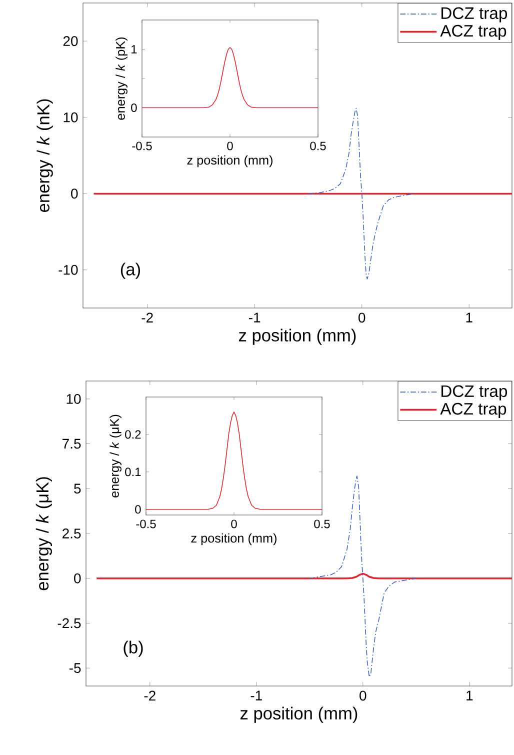 The width and height of the screenshot is (514, 755). Describe the element at coordinates (71, 533) in the screenshot. I see `y-tick-label: 2.5` at that location.